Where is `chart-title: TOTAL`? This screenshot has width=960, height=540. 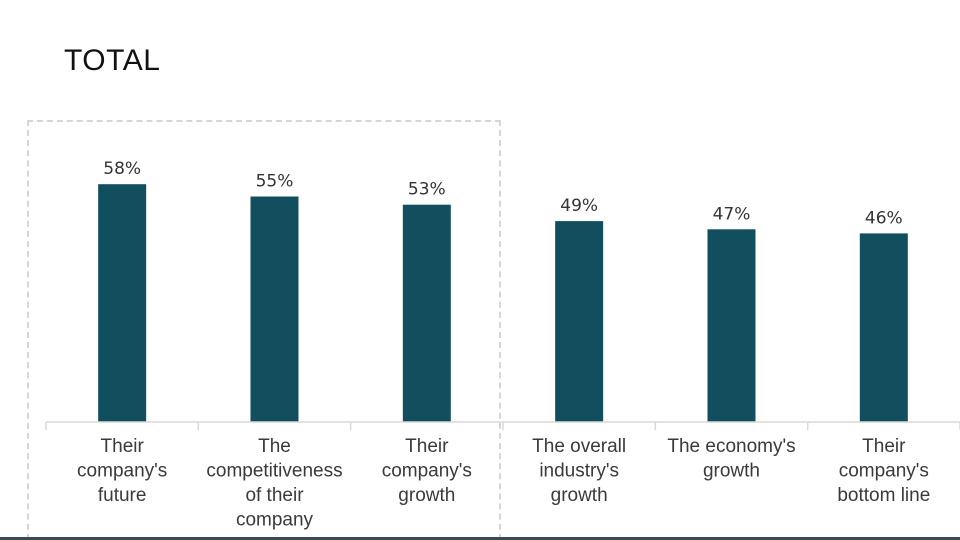
chart-title: TOTAL is located at coordinates (112, 60).